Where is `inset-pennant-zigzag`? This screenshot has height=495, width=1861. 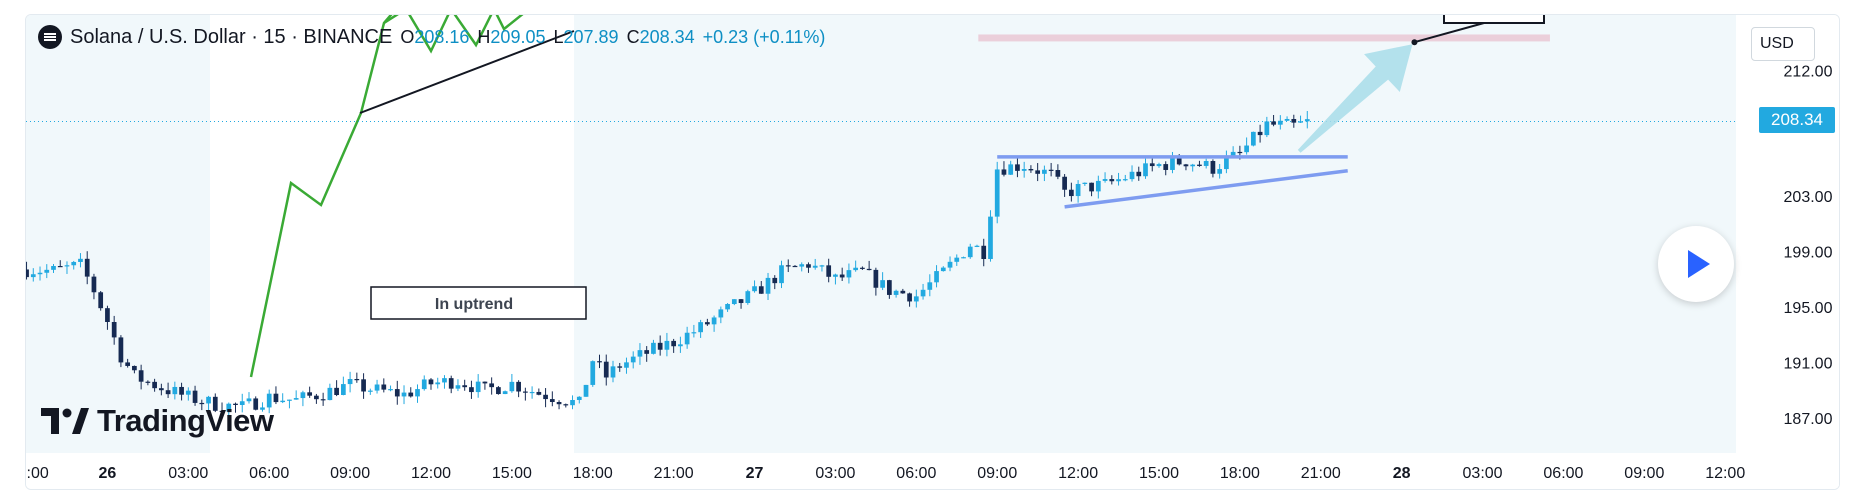 inset-pennant-zigzag is located at coordinates (453, 34).